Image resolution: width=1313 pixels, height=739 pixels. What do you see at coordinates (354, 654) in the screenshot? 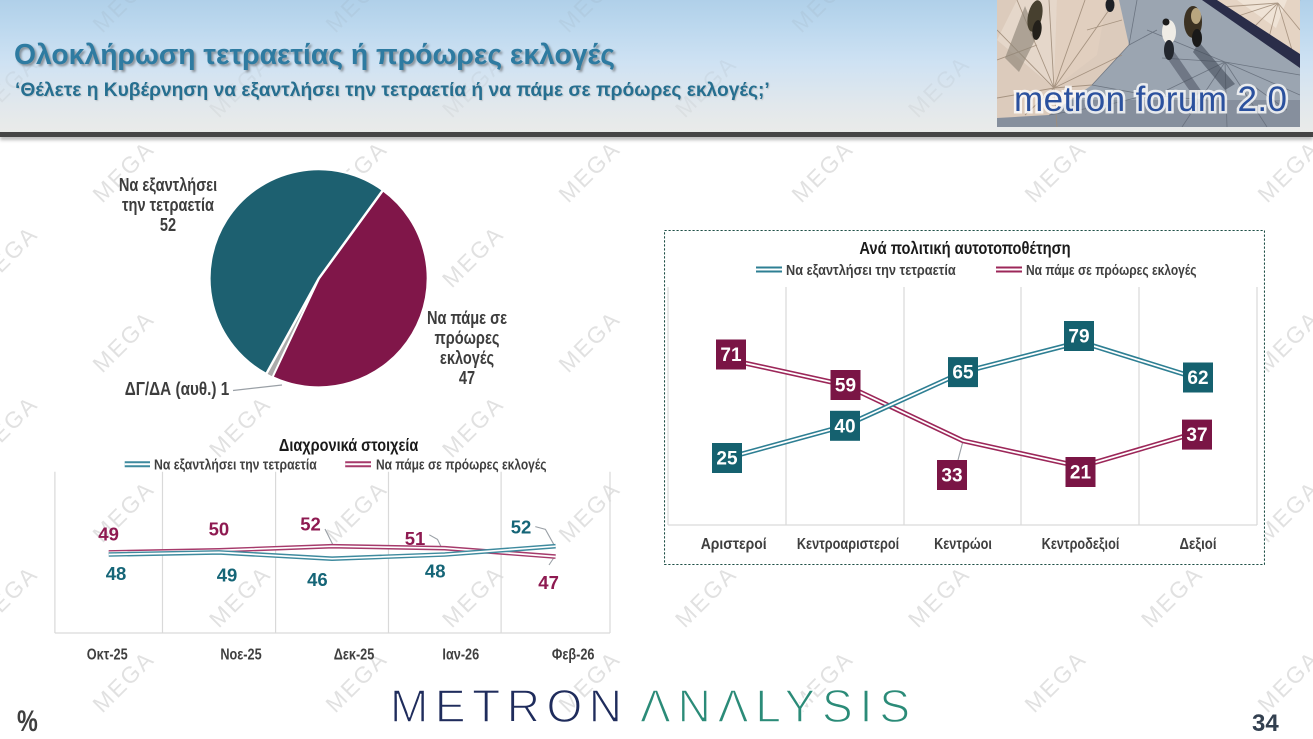
I see `svg-text: Δεκ-25` at bounding box center [354, 654].